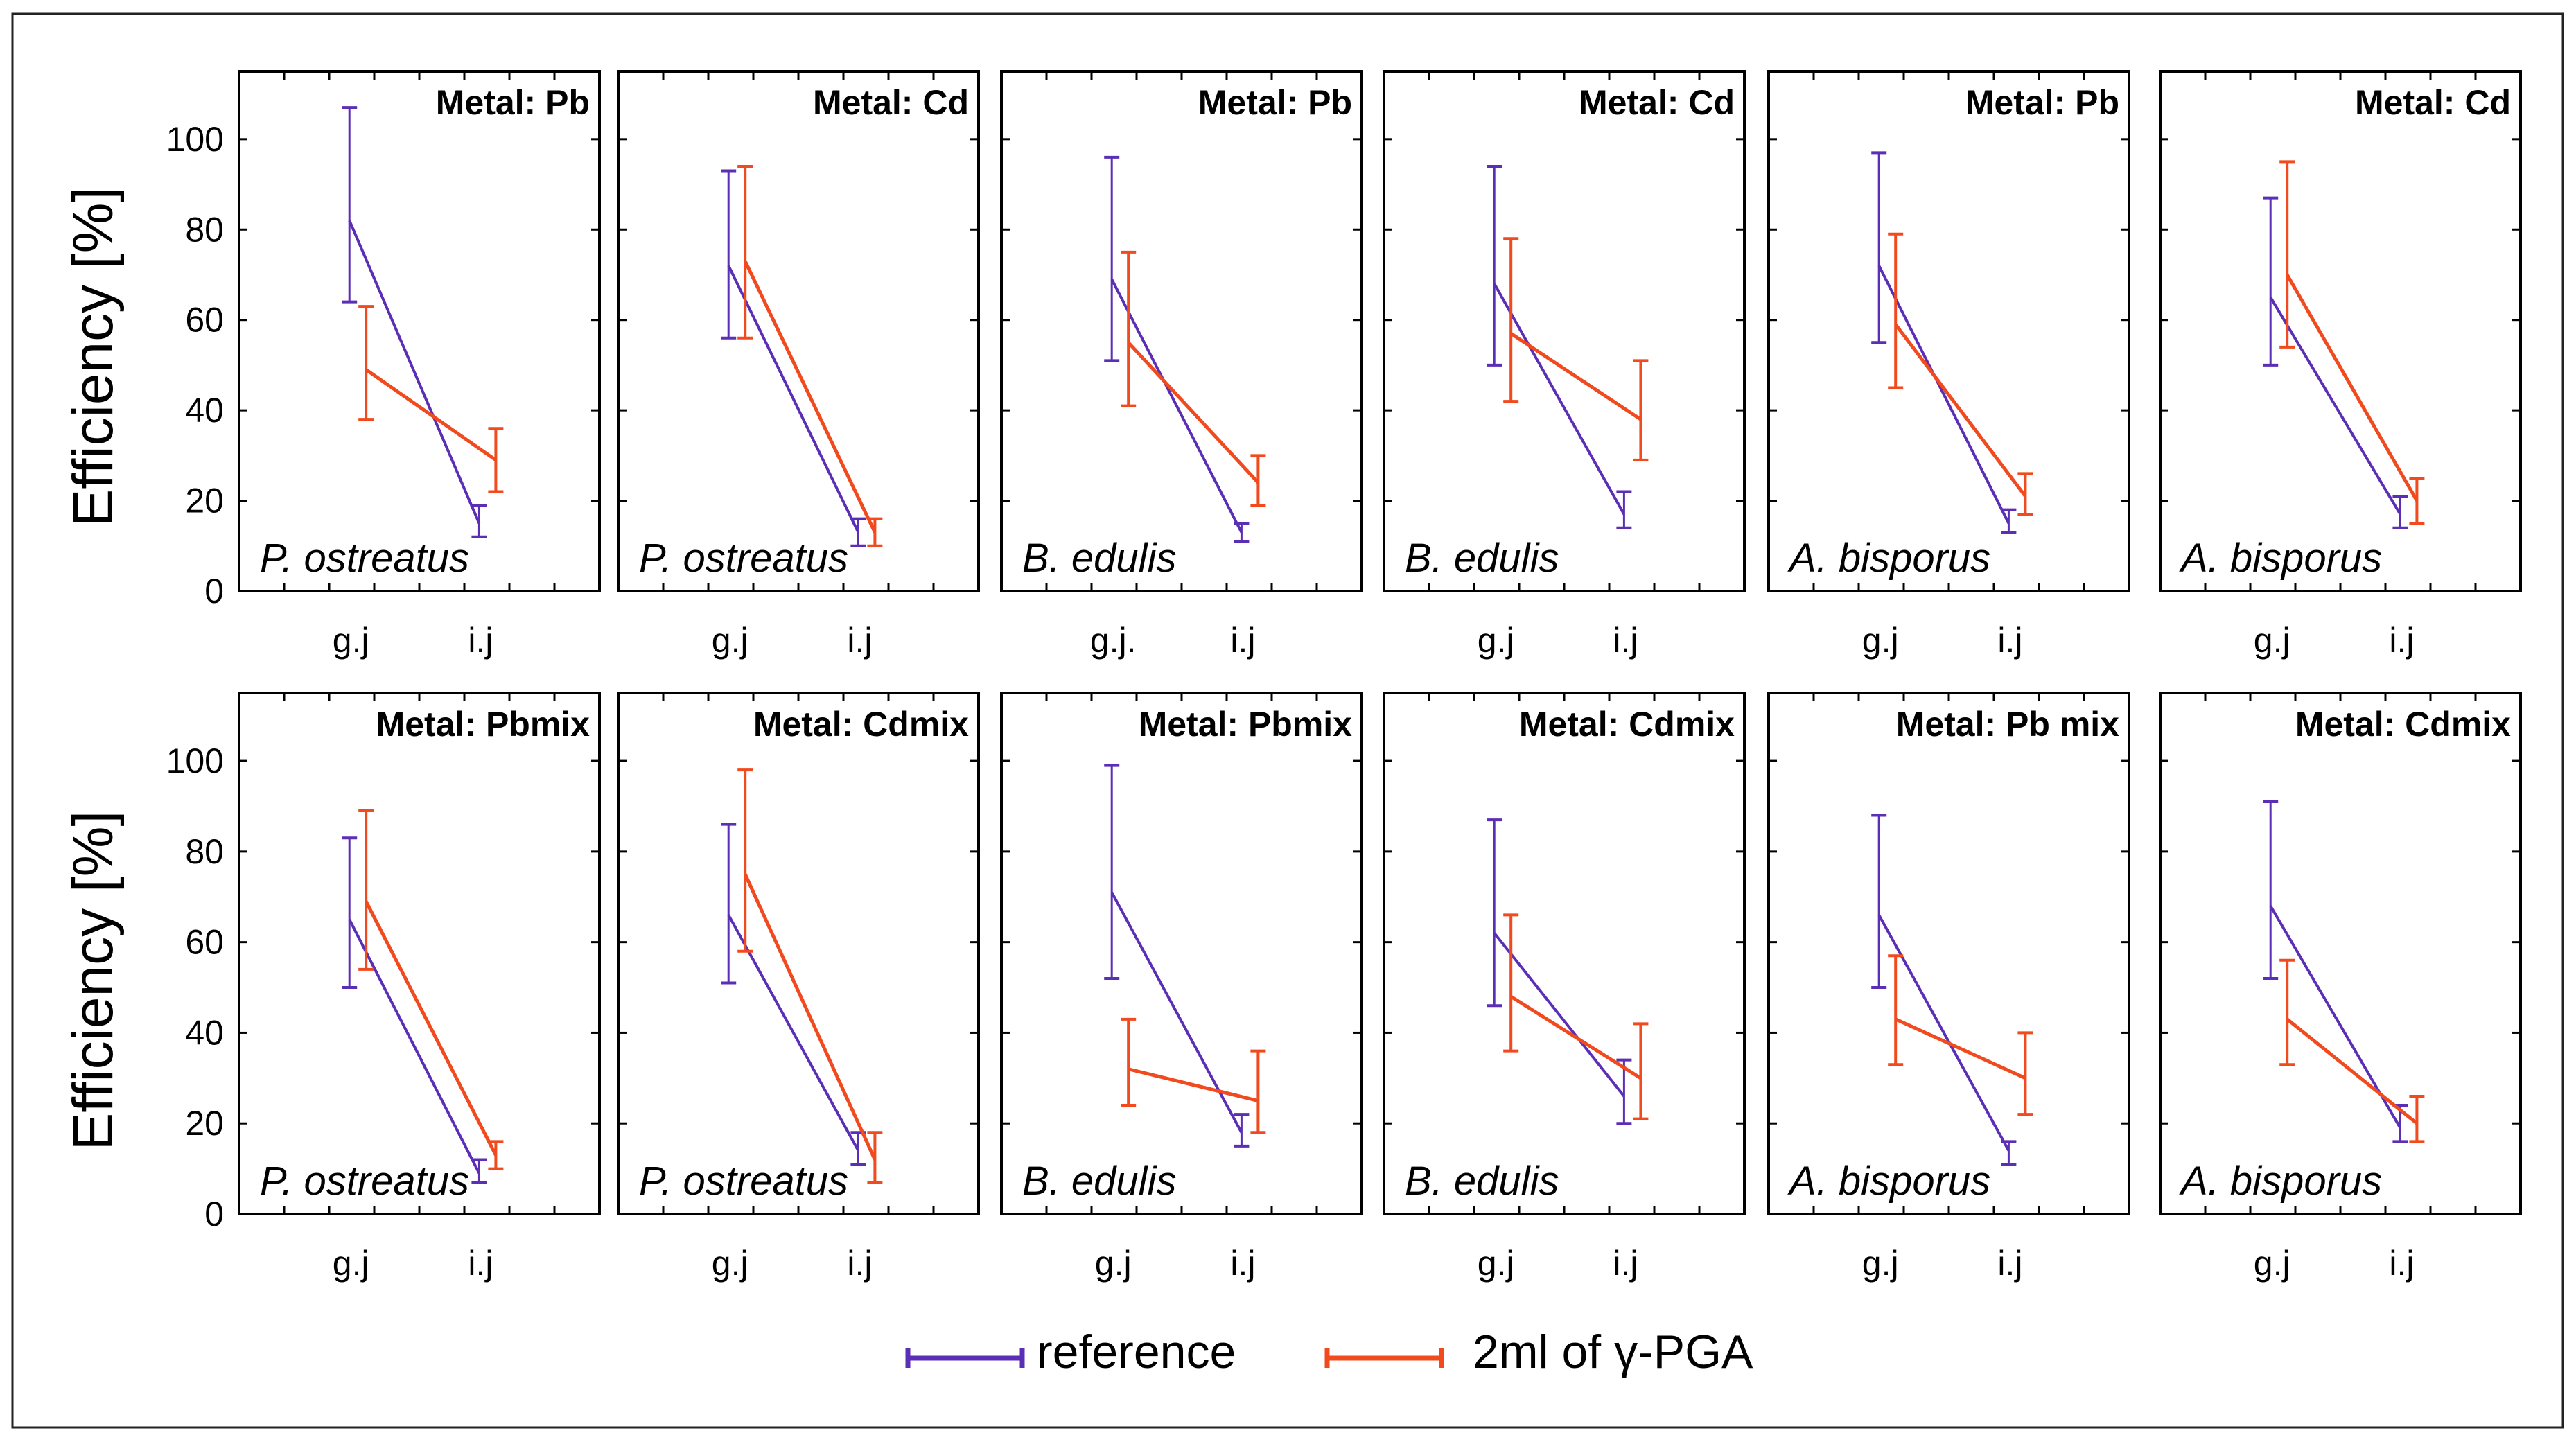  I want to click on legend-label-reference: reference, so click(1136, 1352).